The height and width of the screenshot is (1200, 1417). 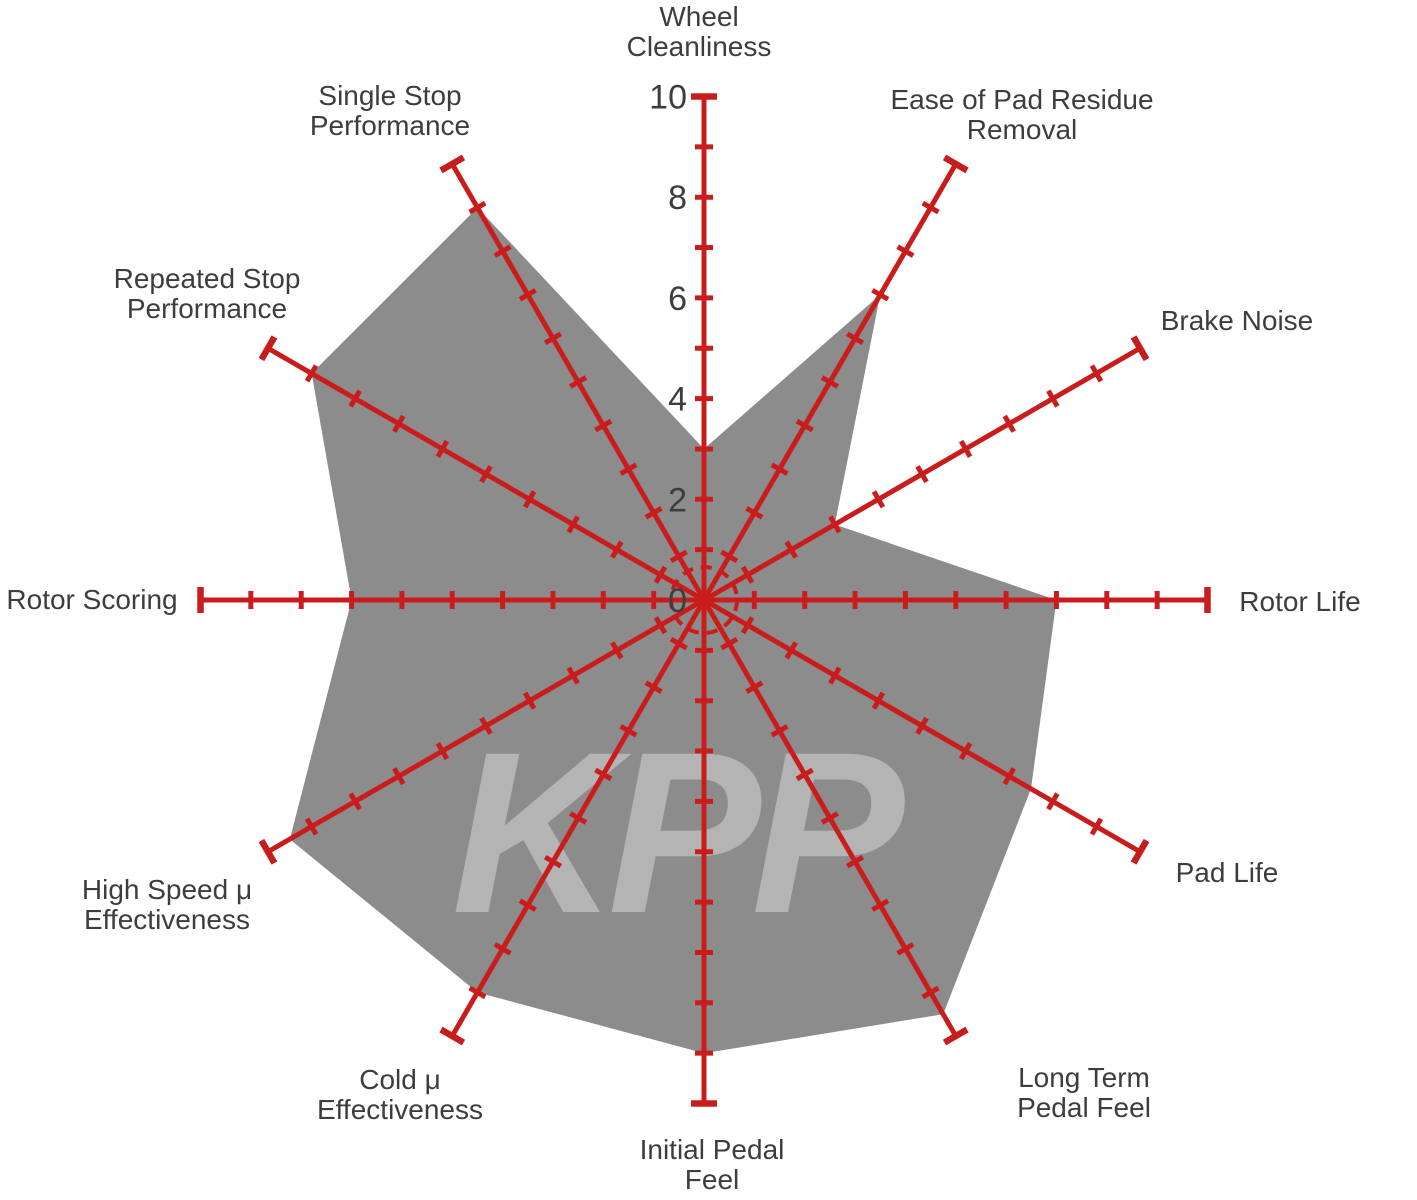 What do you see at coordinates (91, 599) in the screenshot?
I see `axis-label-rotor-scoring: Rotor Scoring` at bounding box center [91, 599].